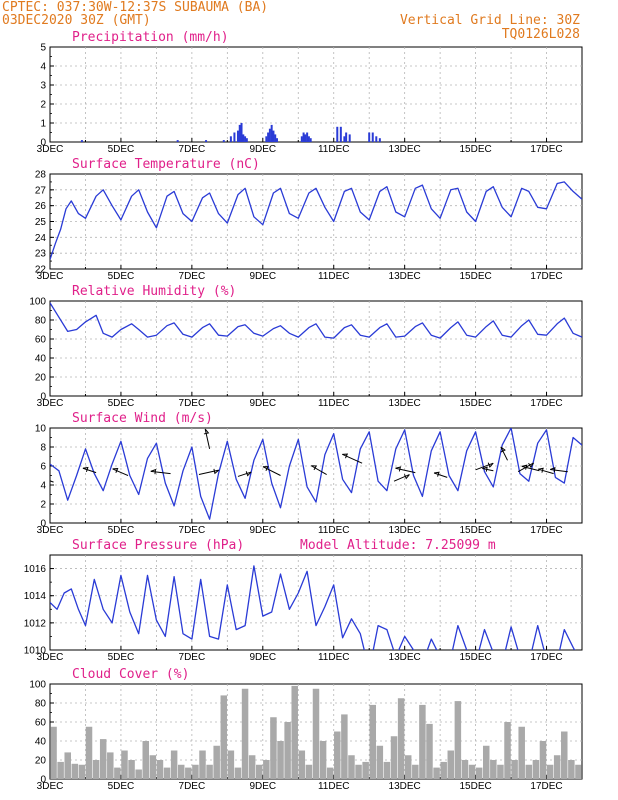 This screenshot has width=618, height=800. I want to click on panel-frame, so click(316, 348).